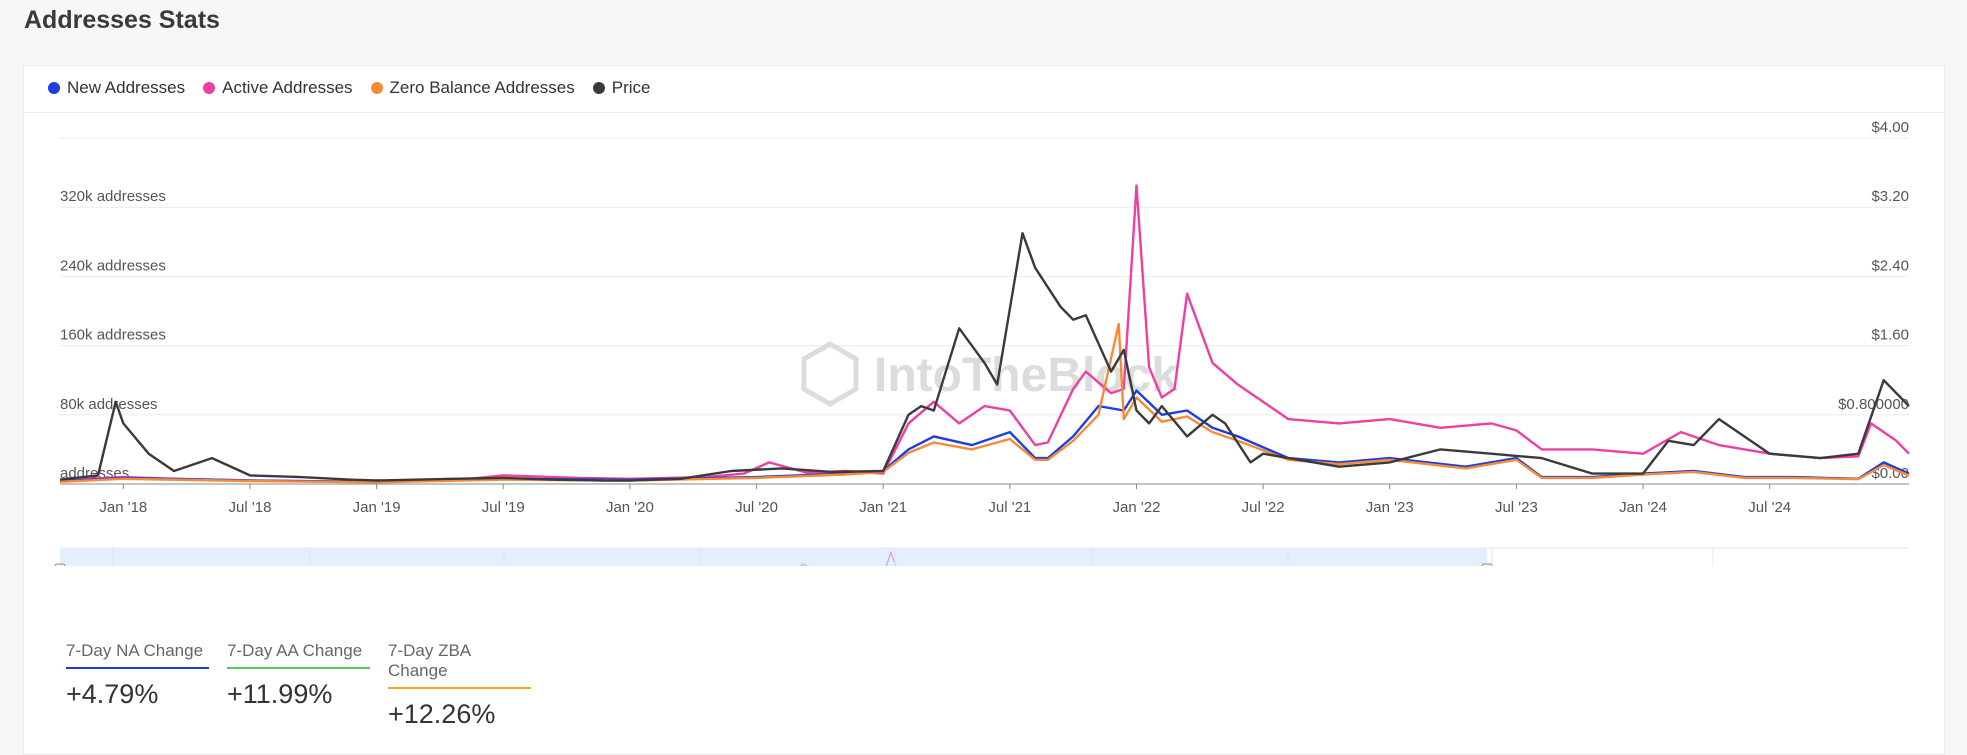  What do you see at coordinates (1487, 564) in the screenshot?
I see `navigator-handle-right` at bounding box center [1487, 564].